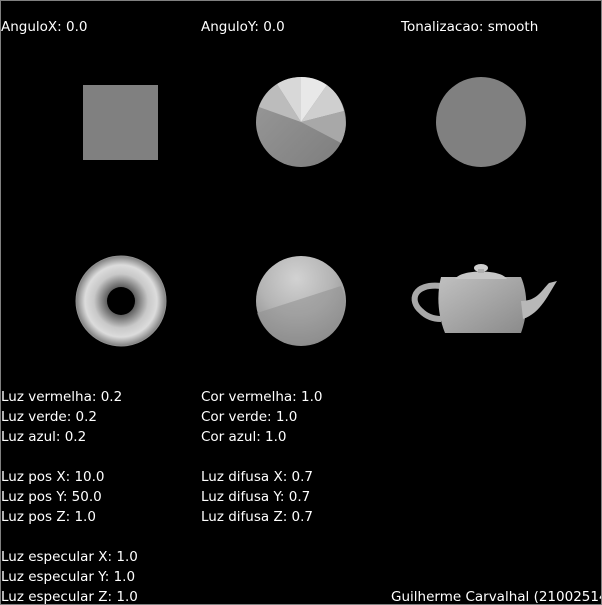 This screenshot has height=605, width=602. Describe the element at coordinates (44, 437) in the screenshot. I see `light-blue-label: Luz azul: 0.2` at that location.